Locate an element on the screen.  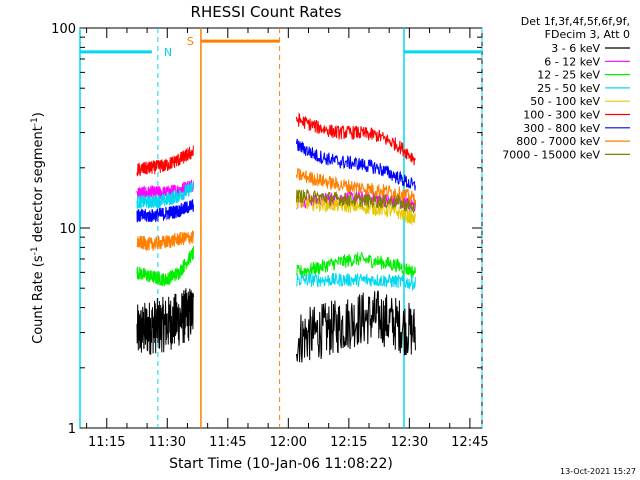
y-axis-label: Count Rate (s-1 detector segment-1) is located at coordinates (38, 228).